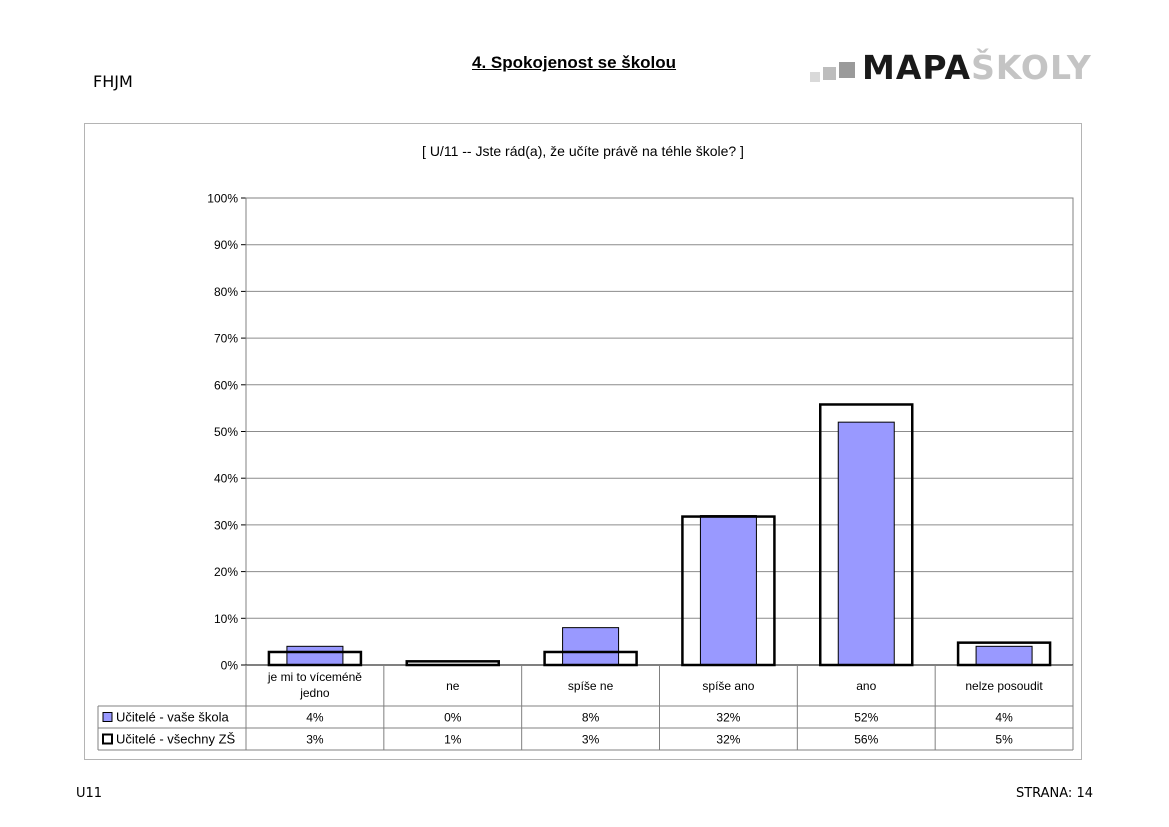 The image size is (1169, 827). What do you see at coordinates (574, 62) in the screenshot?
I see `section-title: 4. Spokojenost se školou` at bounding box center [574, 62].